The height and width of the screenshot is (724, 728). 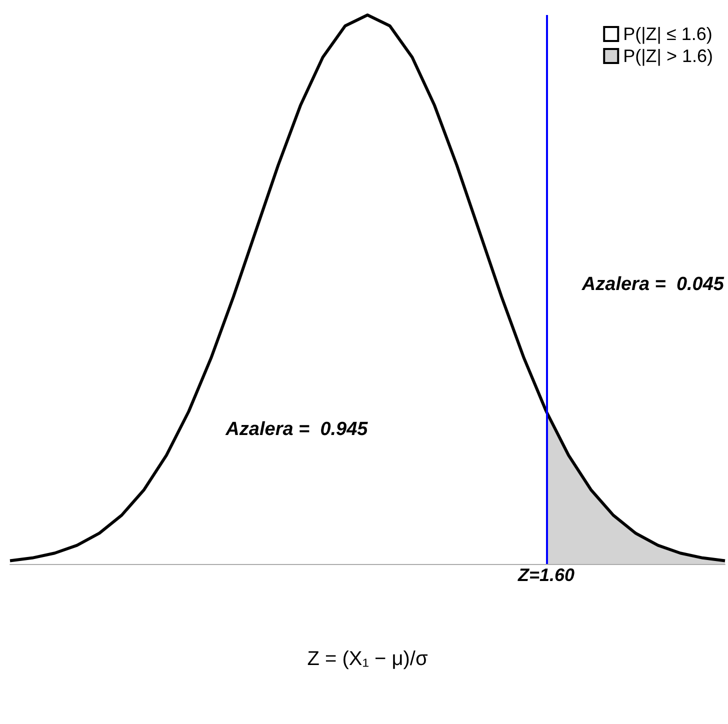 What do you see at coordinates (296, 429) in the screenshot?
I see `annotation: Azalera = 0.945` at bounding box center [296, 429].